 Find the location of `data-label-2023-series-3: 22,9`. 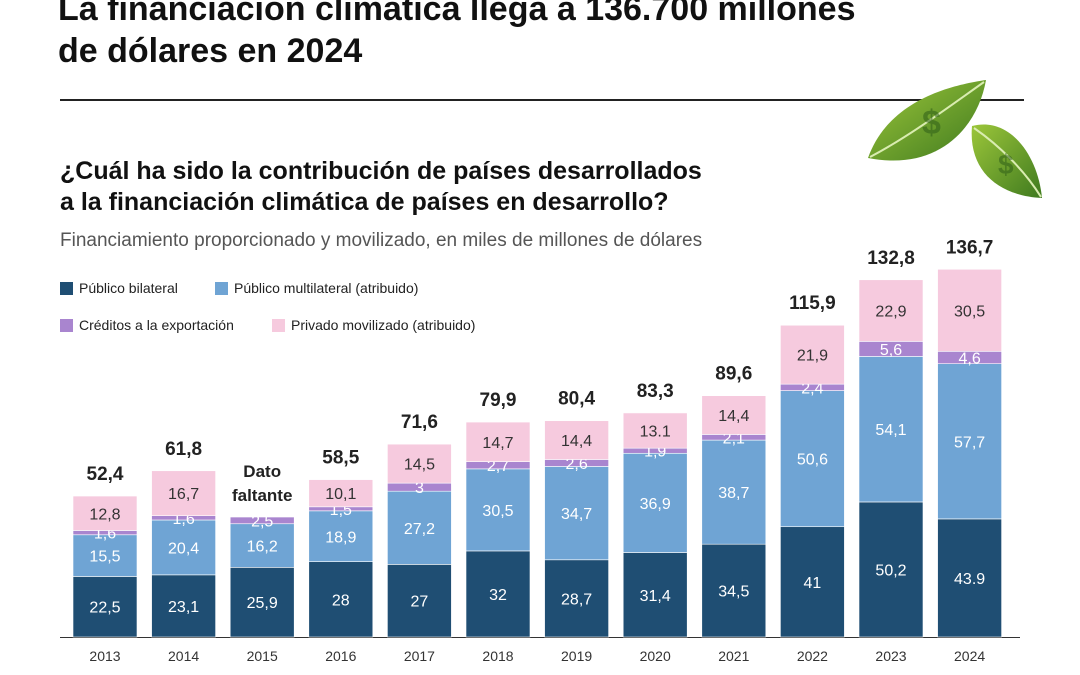

data-label-2023-series-3: 22,9 is located at coordinates (890, 312).